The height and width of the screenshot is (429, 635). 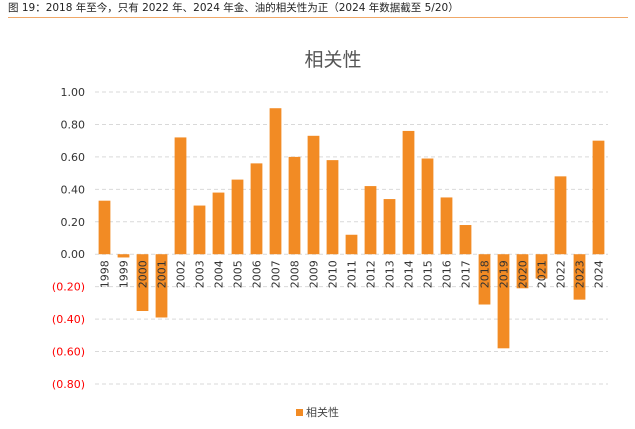 I want to click on x-tick-label: 2020, so click(x=523, y=274).